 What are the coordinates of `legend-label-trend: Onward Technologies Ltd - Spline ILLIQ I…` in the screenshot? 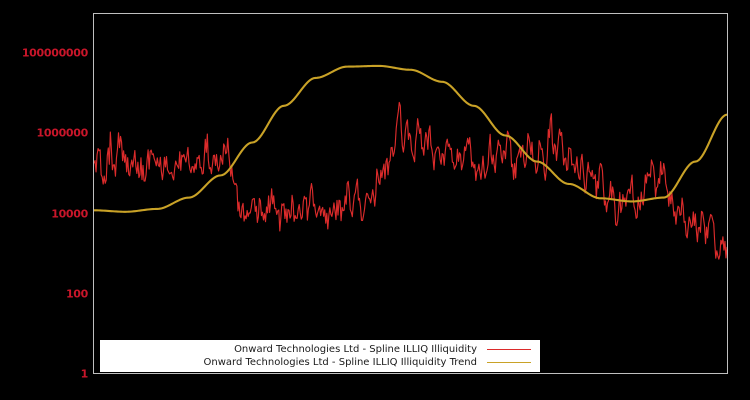 It's located at (340, 362).